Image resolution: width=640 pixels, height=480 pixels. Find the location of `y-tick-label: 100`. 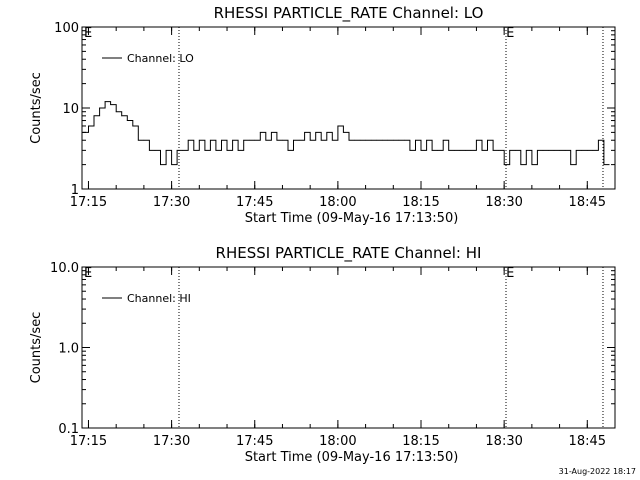

y-tick-label: 100 is located at coordinates (66, 28).